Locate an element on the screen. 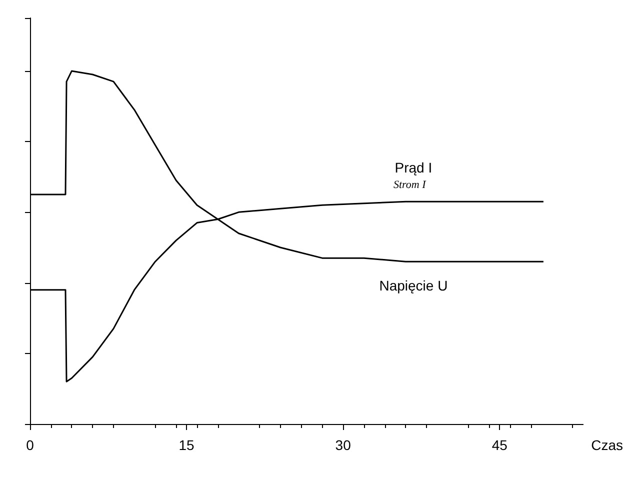  annotation: Strom I is located at coordinates (410, 185).